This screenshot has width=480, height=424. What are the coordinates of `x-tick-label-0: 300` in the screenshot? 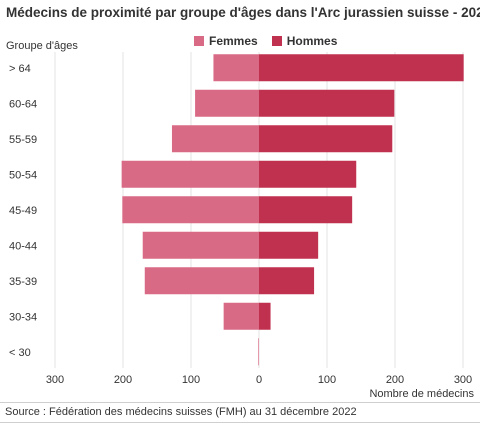 It's located at (55, 380).